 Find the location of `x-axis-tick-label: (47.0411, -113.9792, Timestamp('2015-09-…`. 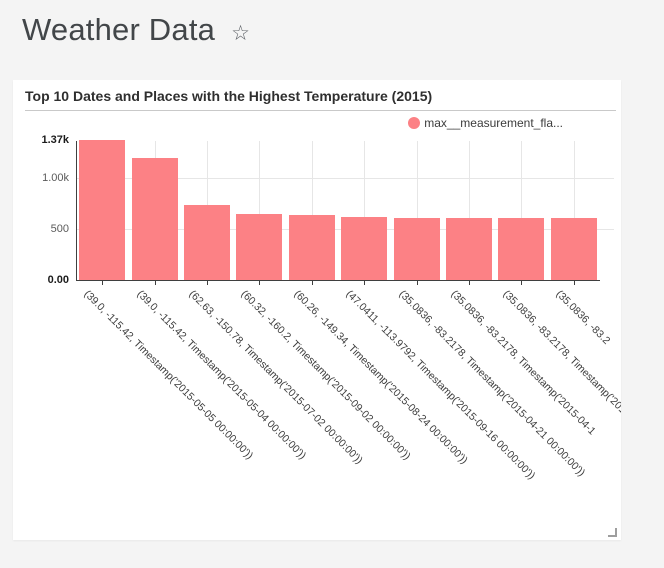

x-axis-tick-label: (47.0411, -113.9792, Timestamp('2015-09-… is located at coordinates (440, 385).